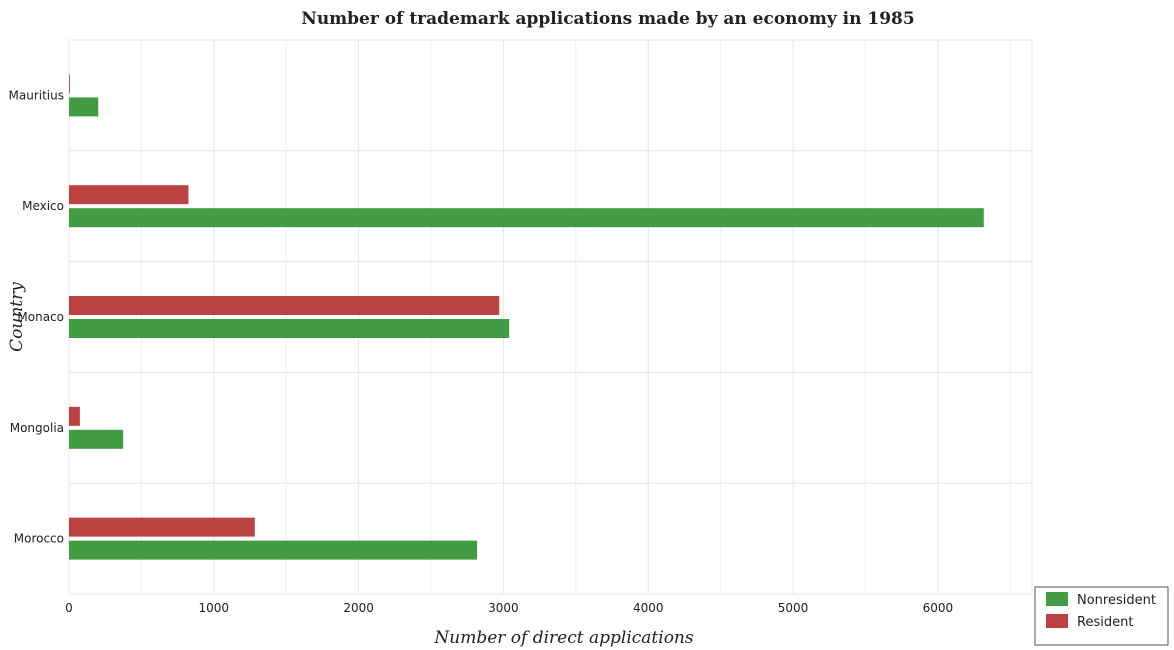  What do you see at coordinates (648, 608) in the screenshot?
I see `x-tick-label: 4000` at bounding box center [648, 608].